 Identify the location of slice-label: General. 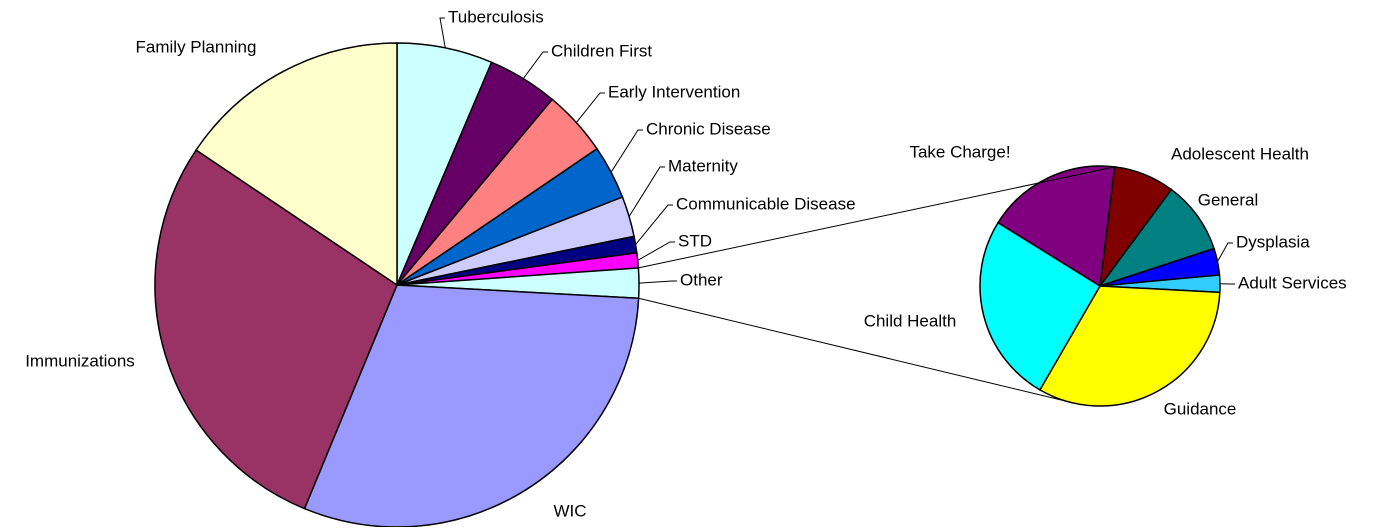
(1228, 199).